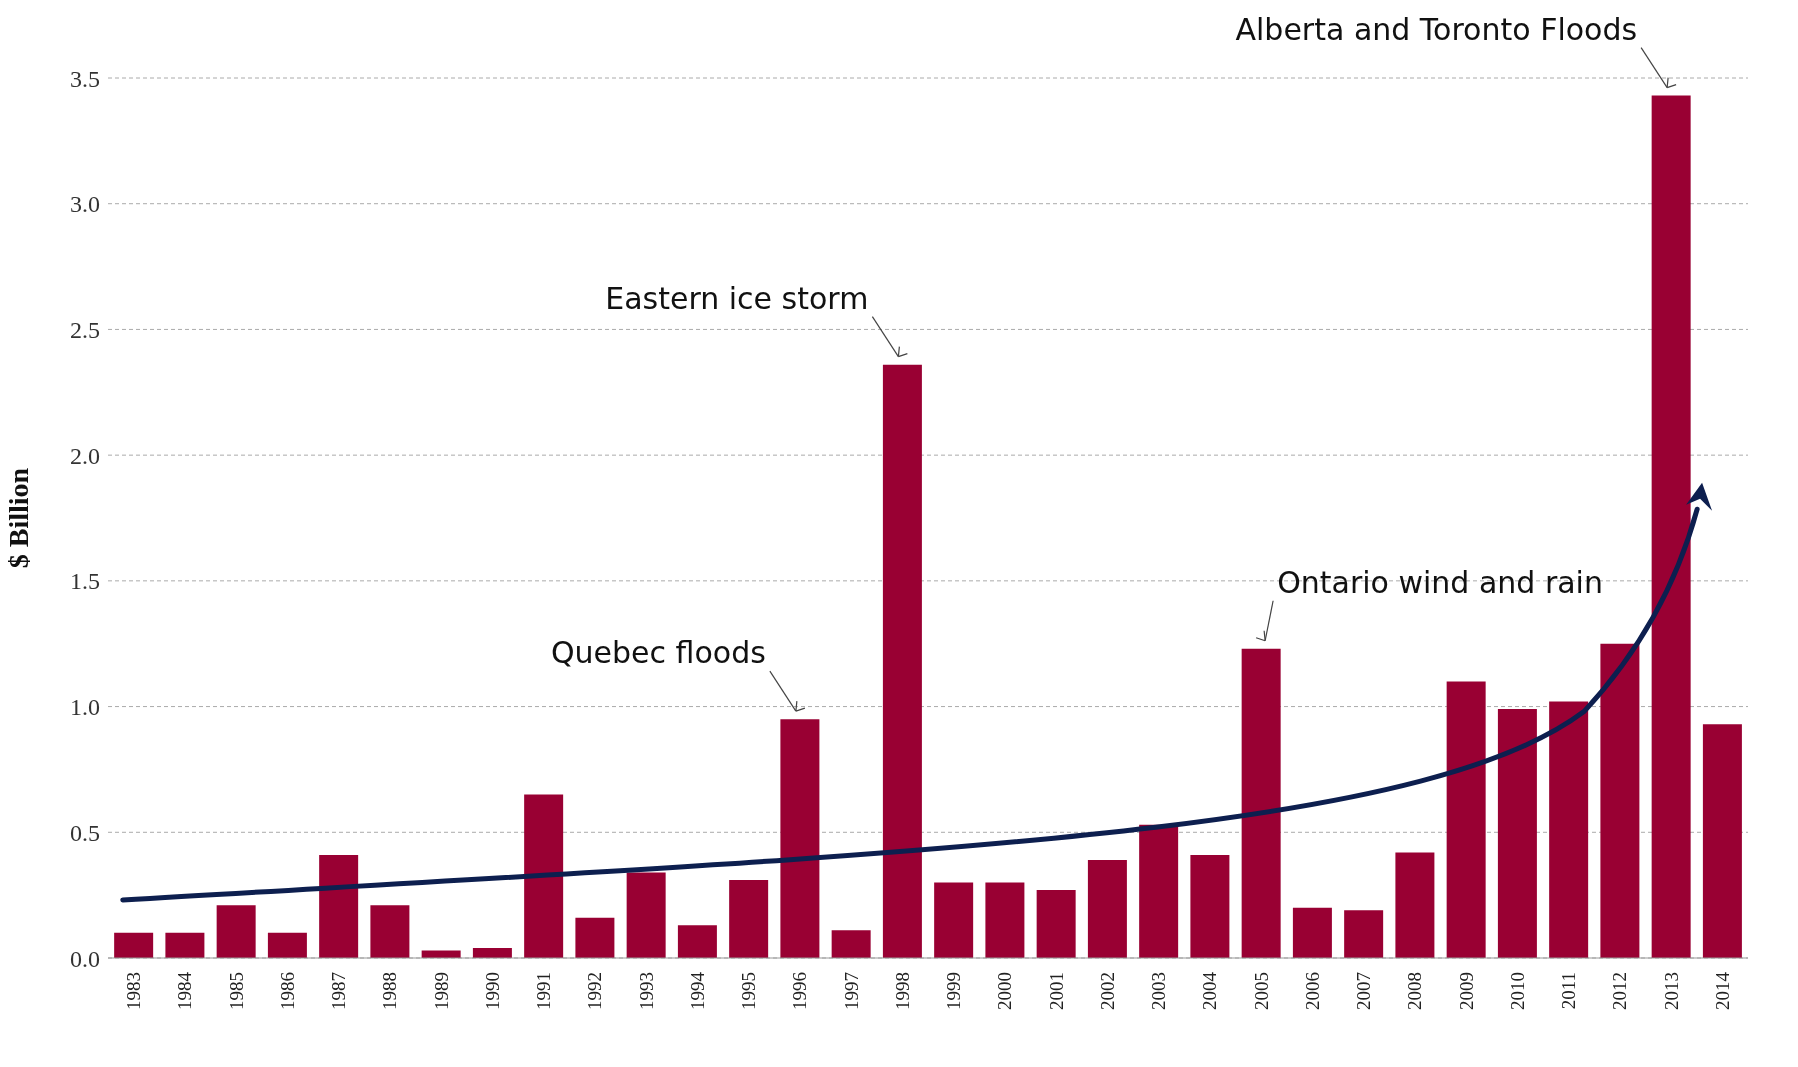 The image size is (1798, 1067). Describe the element at coordinates (851, 991) in the screenshot. I see `x-tick-label: 1997` at that location.